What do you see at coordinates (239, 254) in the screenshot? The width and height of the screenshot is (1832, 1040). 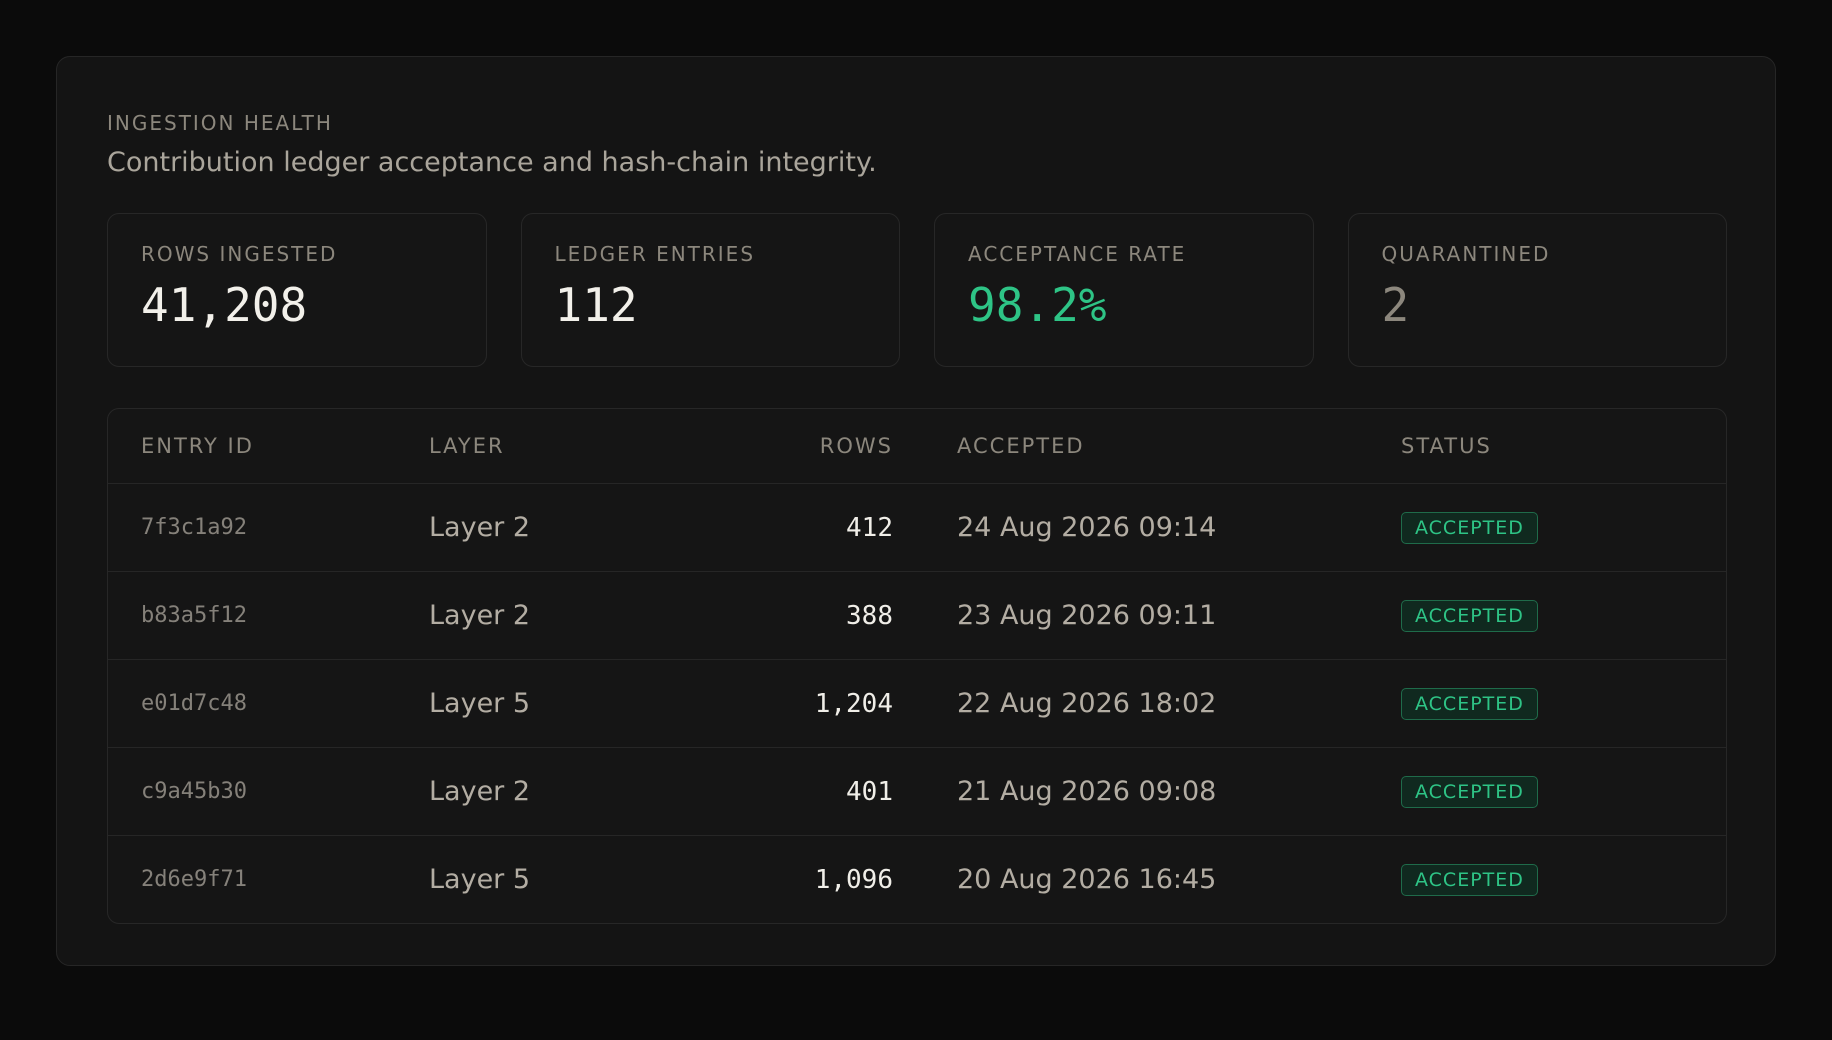 I see `stat-label: ROWS INGESTED` at bounding box center [239, 254].